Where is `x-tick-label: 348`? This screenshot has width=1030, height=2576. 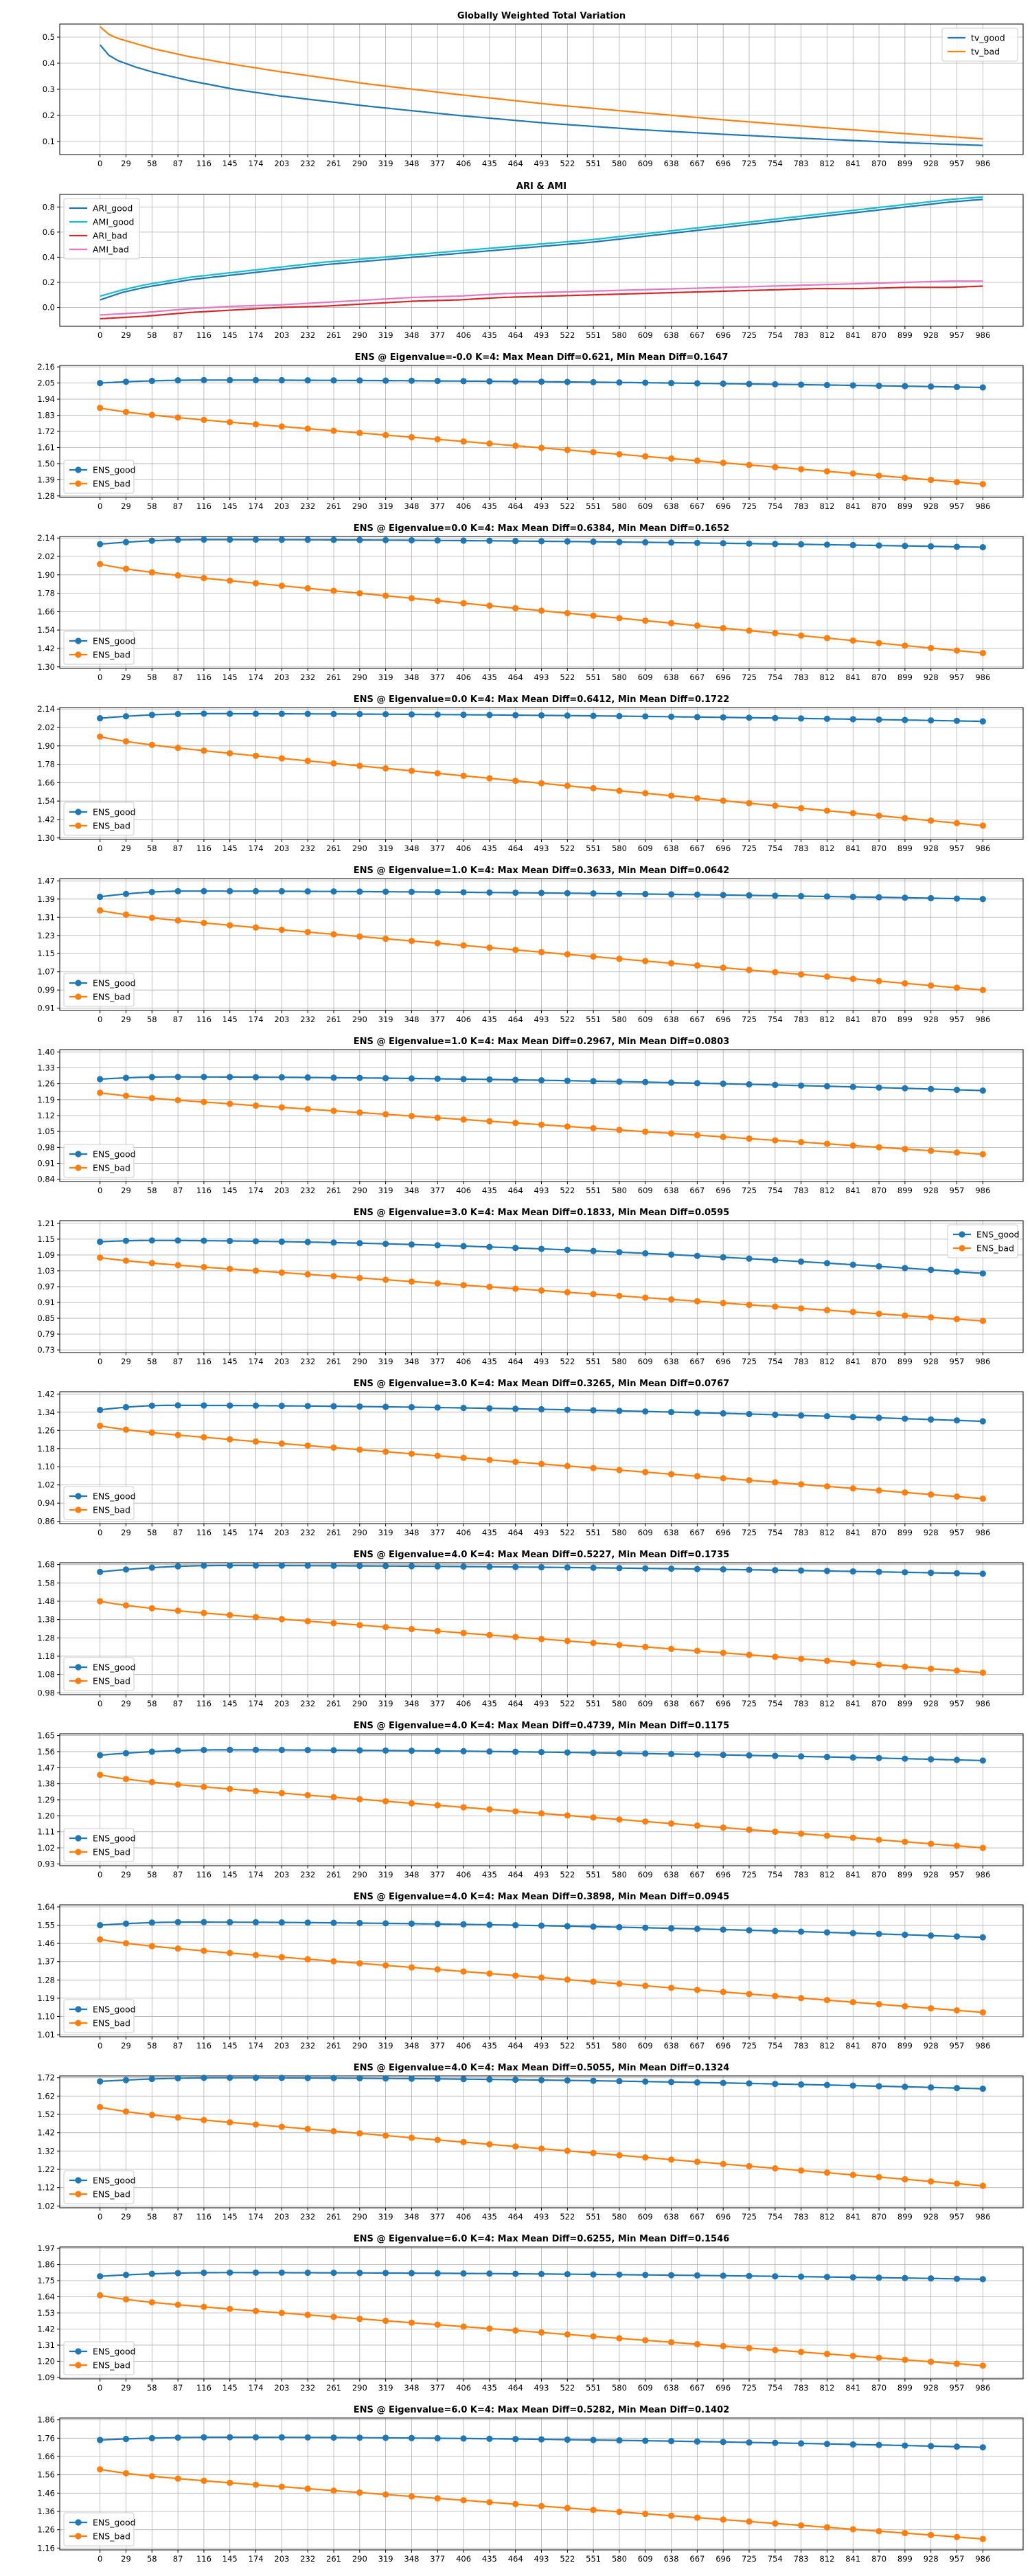
x-tick-label: 348 is located at coordinates (412, 2388).